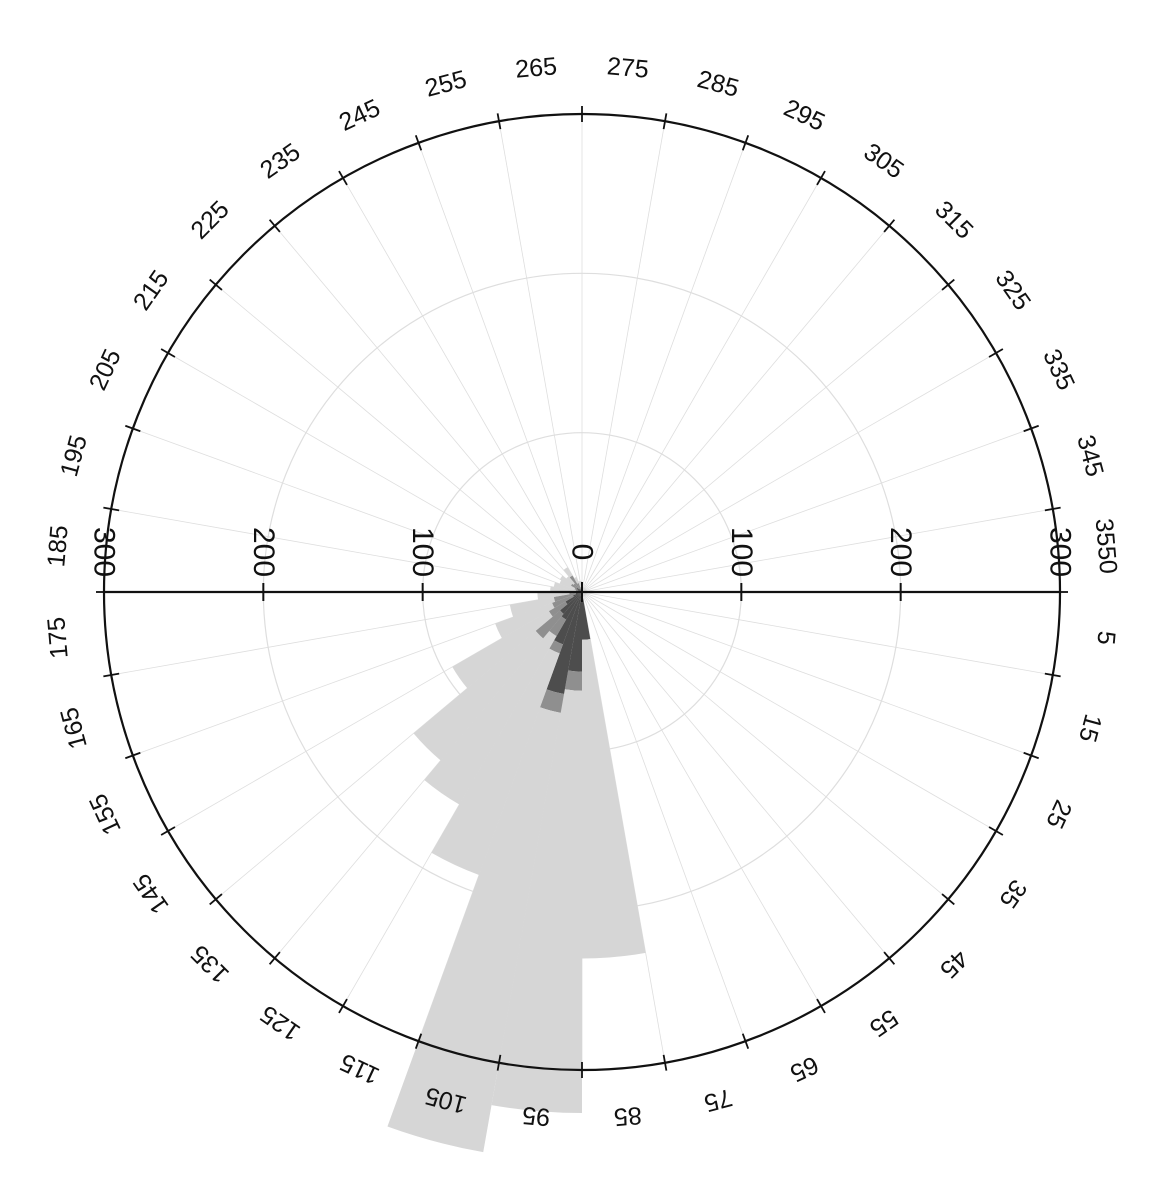  What do you see at coordinates (804, 1068) in the screenshot?
I see `angle-tick-label: 65` at bounding box center [804, 1068].